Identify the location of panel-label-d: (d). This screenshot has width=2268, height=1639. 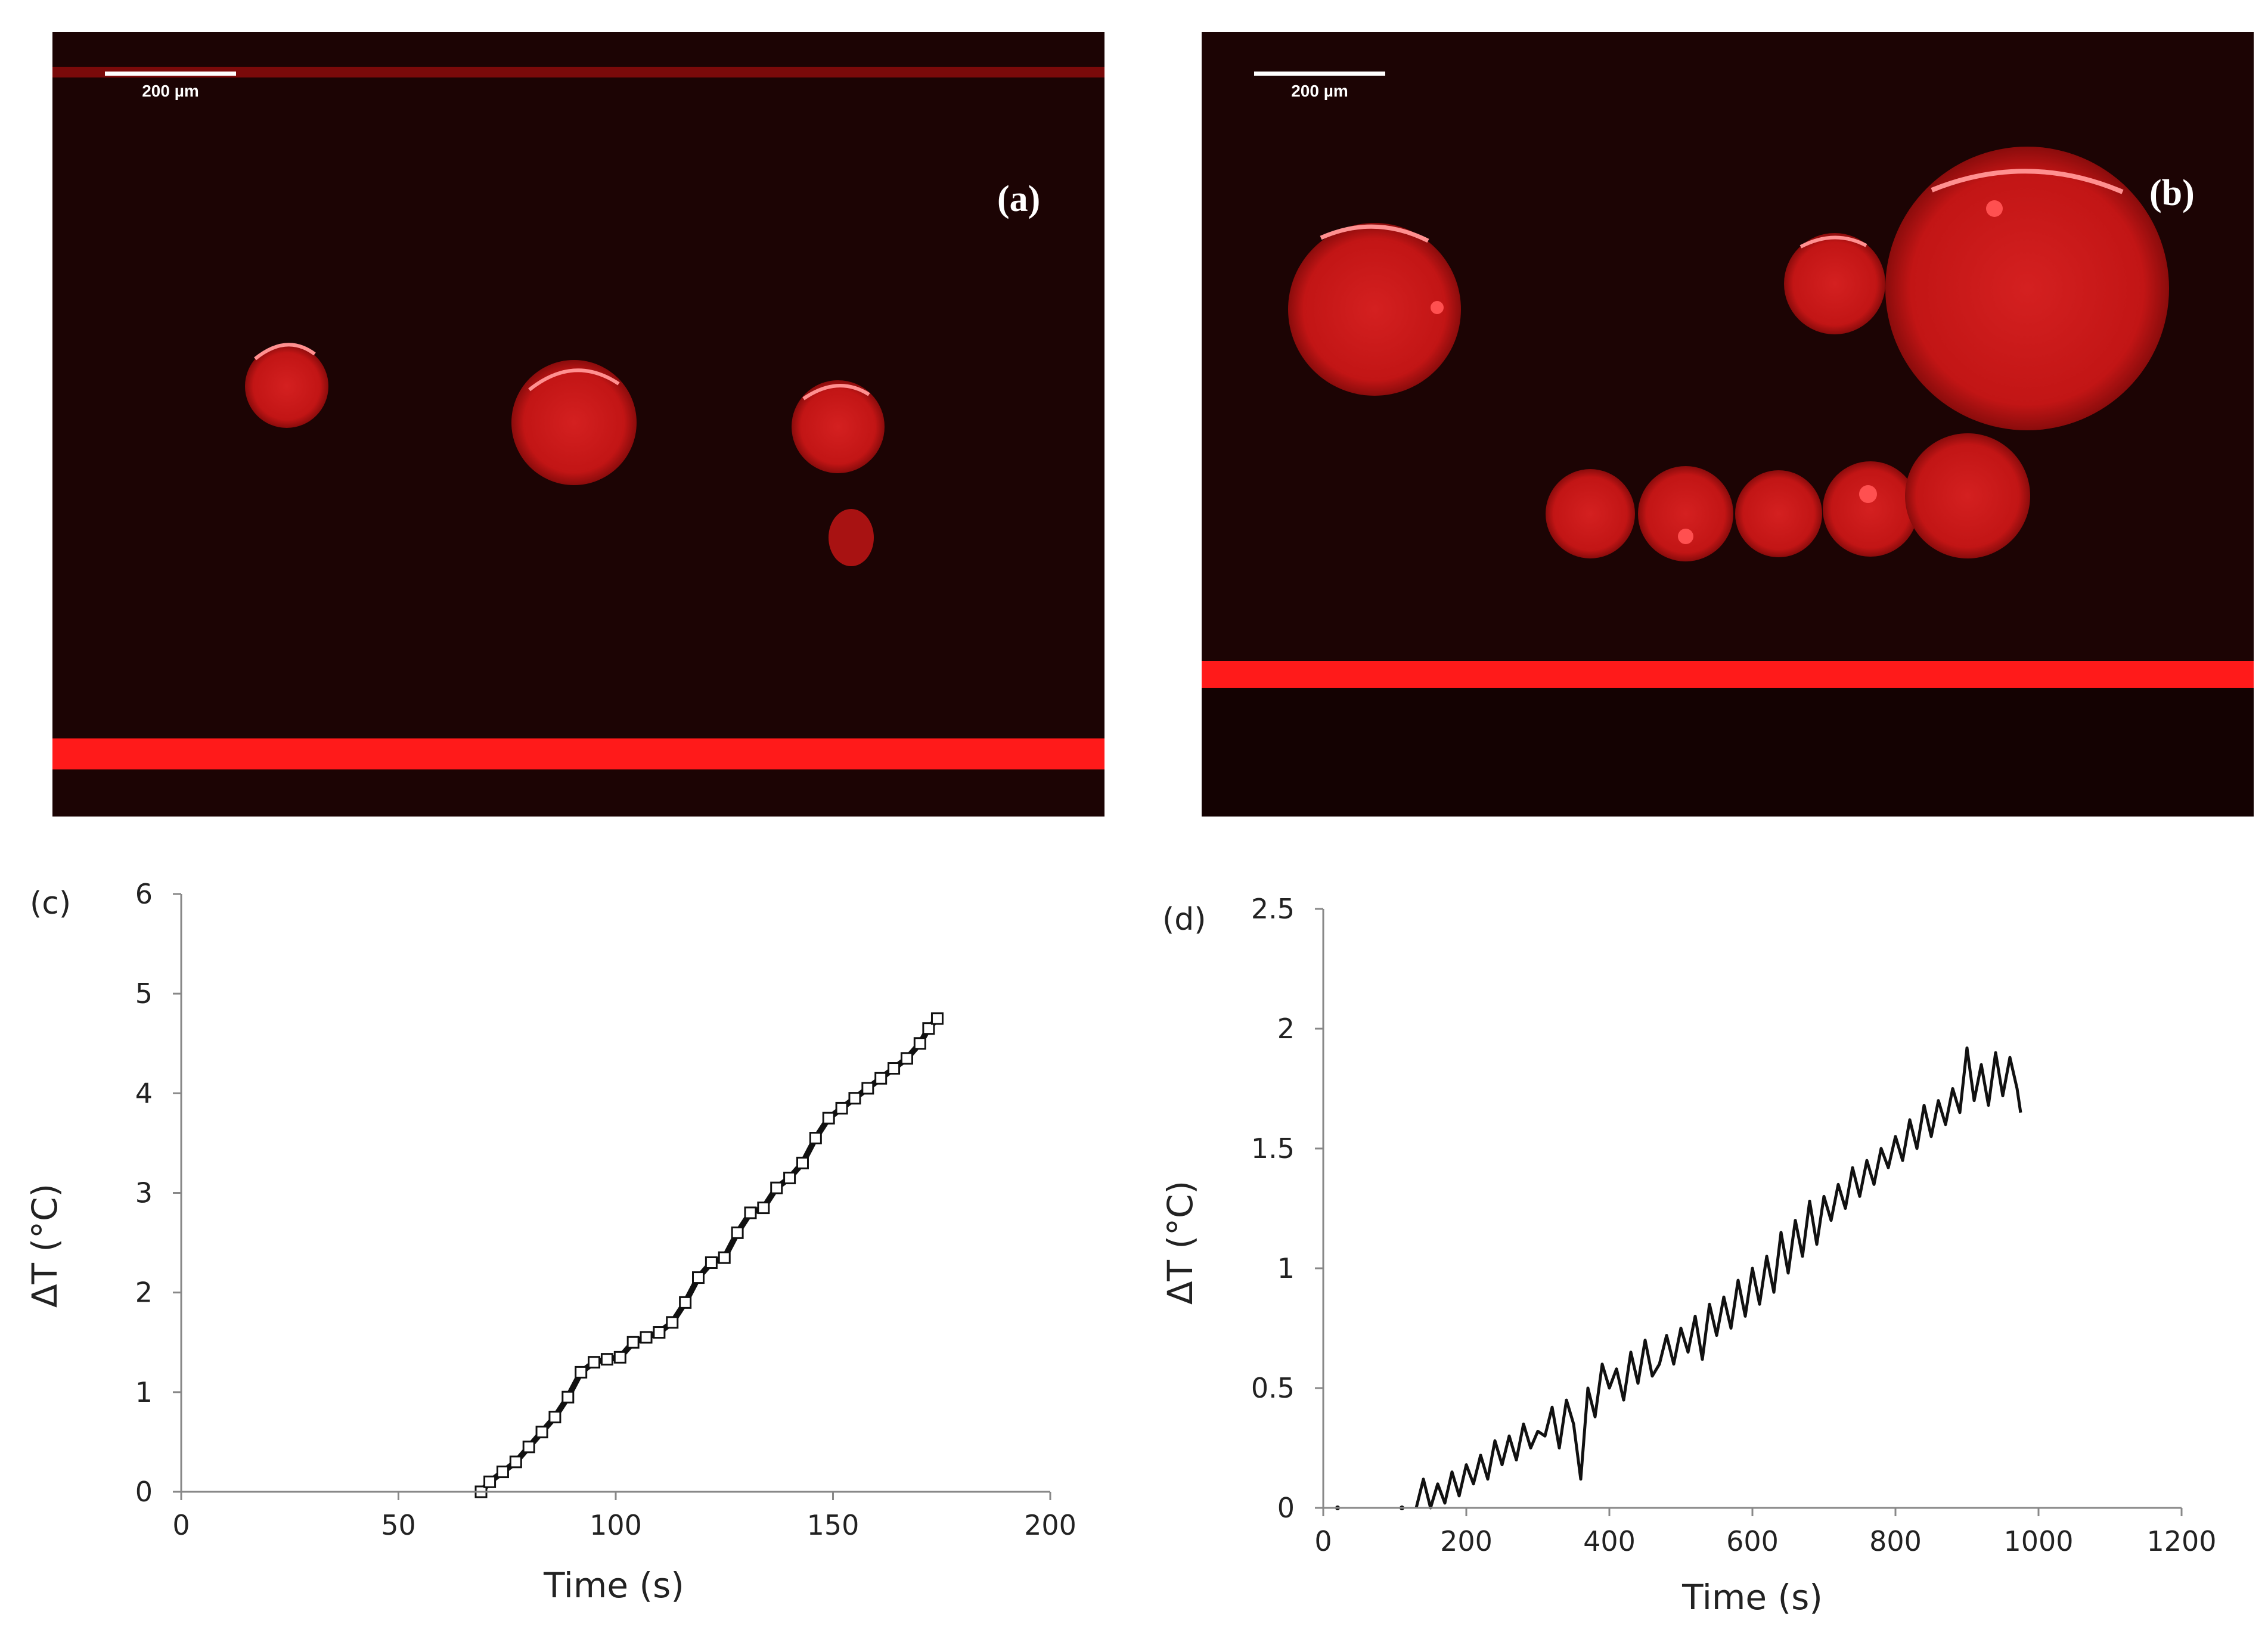
(1184, 920).